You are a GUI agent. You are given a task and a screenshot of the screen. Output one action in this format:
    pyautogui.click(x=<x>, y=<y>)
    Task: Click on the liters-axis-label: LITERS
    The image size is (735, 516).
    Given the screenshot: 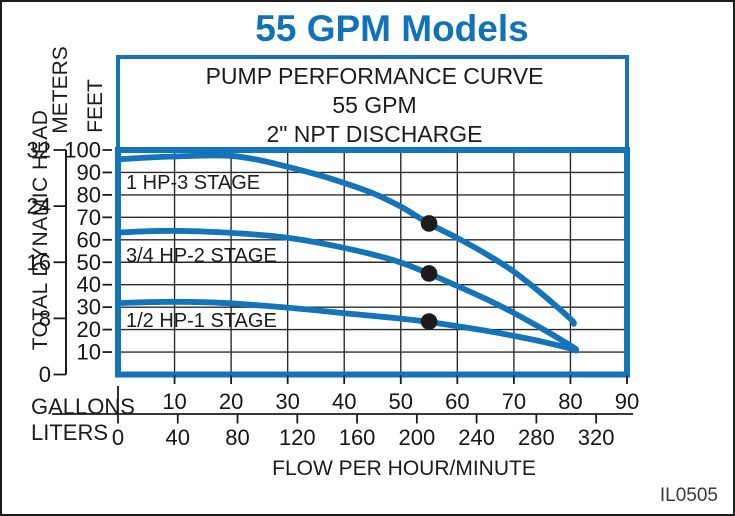 What is the action you would take?
    pyautogui.click(x=70, y=432)
    